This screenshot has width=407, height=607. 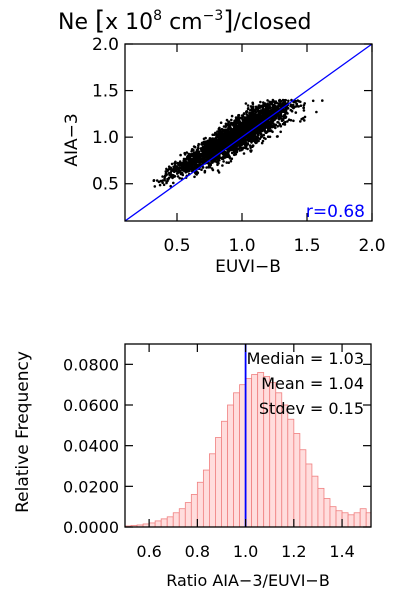 I want to click on y-tick-label: 2.0, so click(x=105, y=45).